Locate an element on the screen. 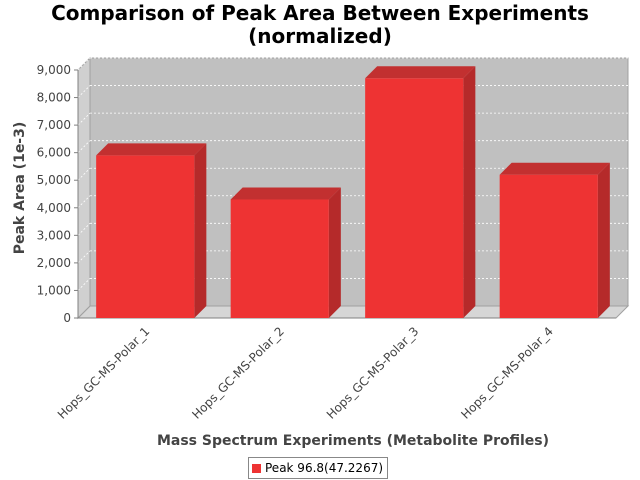 This screenshot has height=480, width=640. x-tick-label: Hops_GC-MS-Polar_2 is located at coordinates (238, 373).